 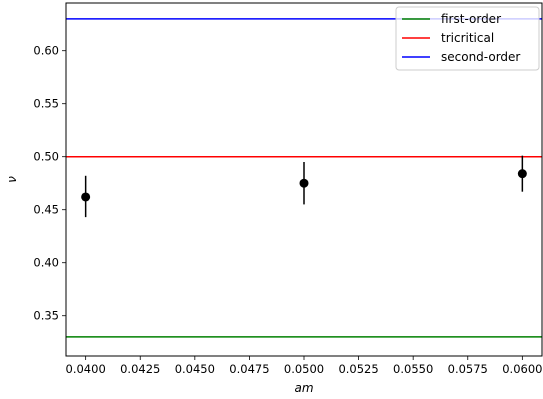 I want to click on legend-label-tricritical: tricritical, so click(x=467, y=38).